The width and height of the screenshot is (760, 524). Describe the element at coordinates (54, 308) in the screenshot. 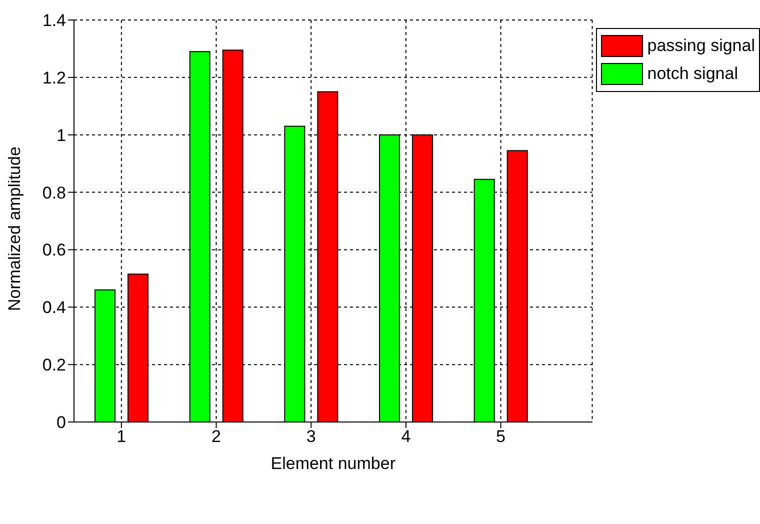

I see `y-tick-label: 0.4` at that location.